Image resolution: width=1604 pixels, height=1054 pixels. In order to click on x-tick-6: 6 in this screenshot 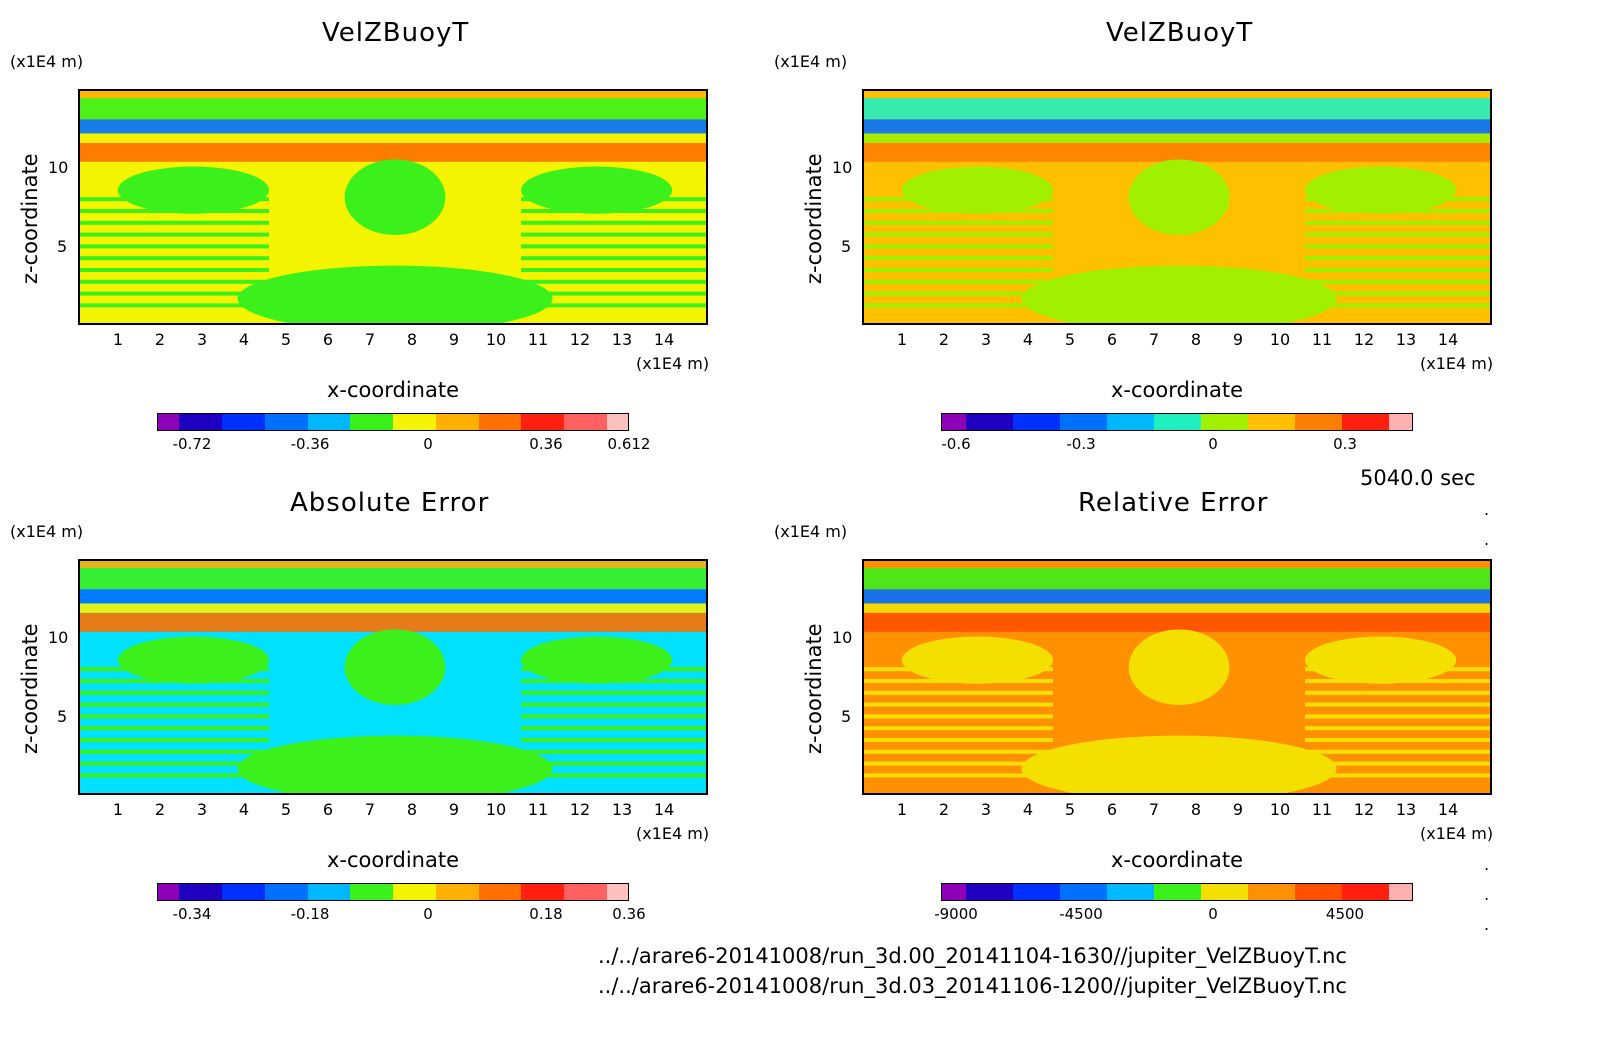, I will do `click(328, 339)`.